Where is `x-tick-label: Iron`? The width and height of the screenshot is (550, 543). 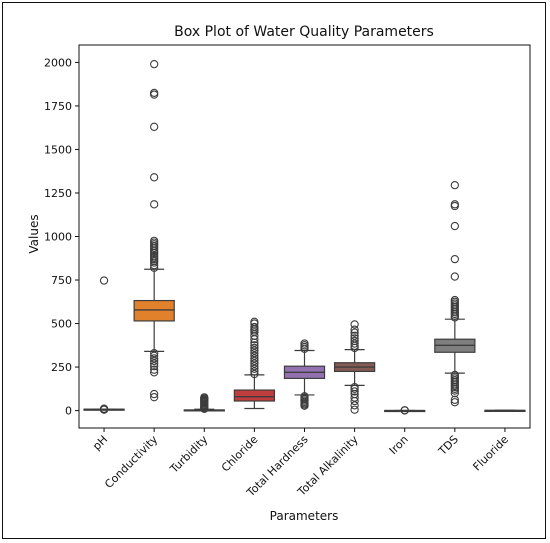 x-tick-label: Iron is located at coordinates (399, 445).